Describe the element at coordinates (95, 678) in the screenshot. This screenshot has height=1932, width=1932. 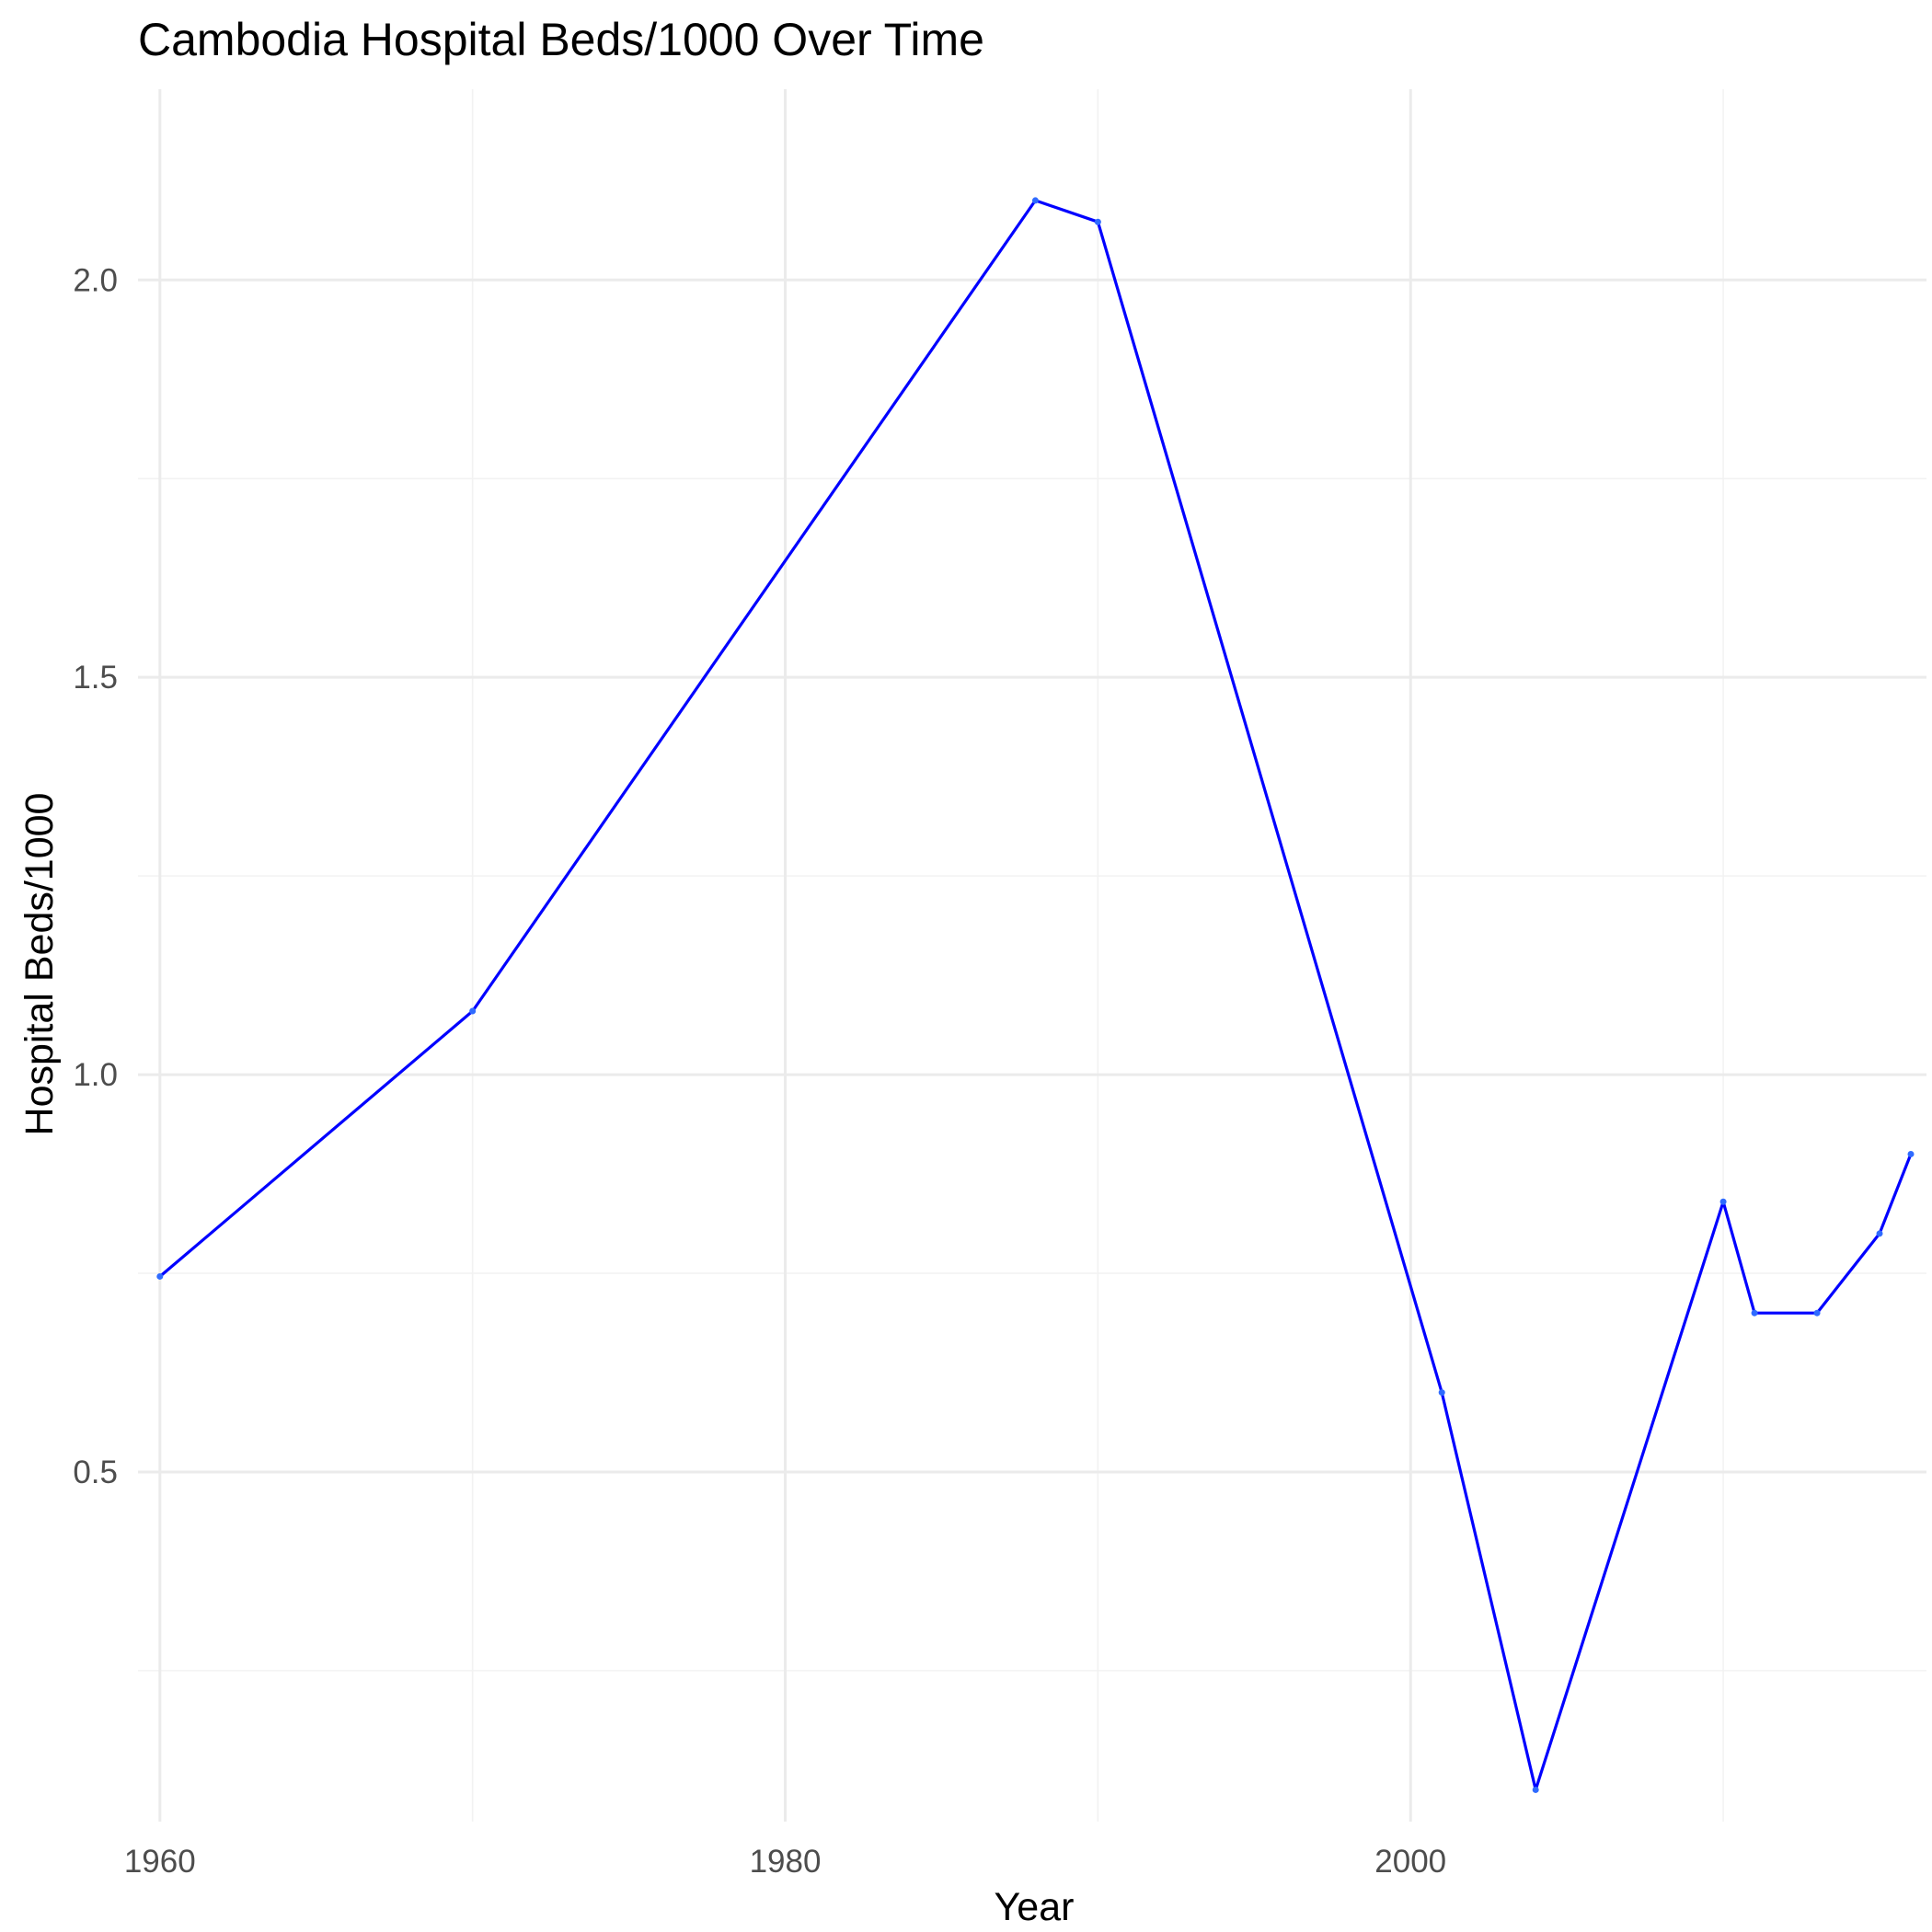
I see `y-tick-label: 1.5` at that location.